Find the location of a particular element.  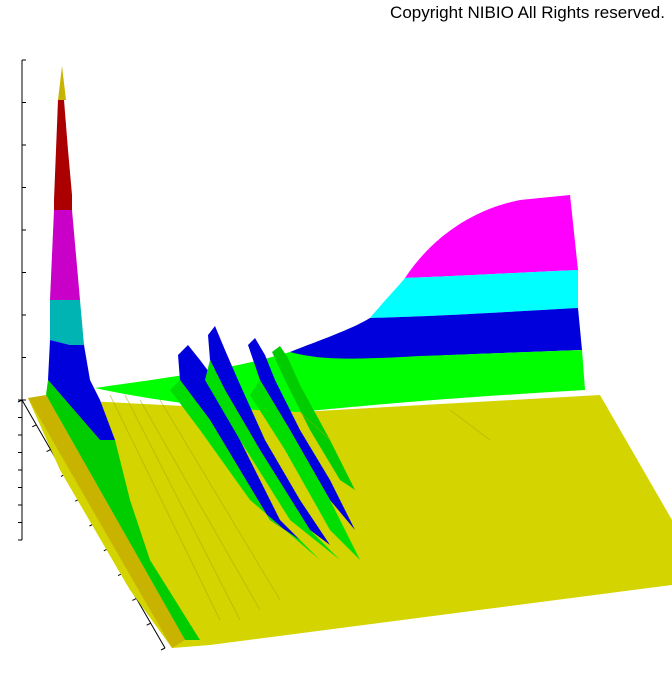

ridge-1-green is located at coordinates (245, 470).